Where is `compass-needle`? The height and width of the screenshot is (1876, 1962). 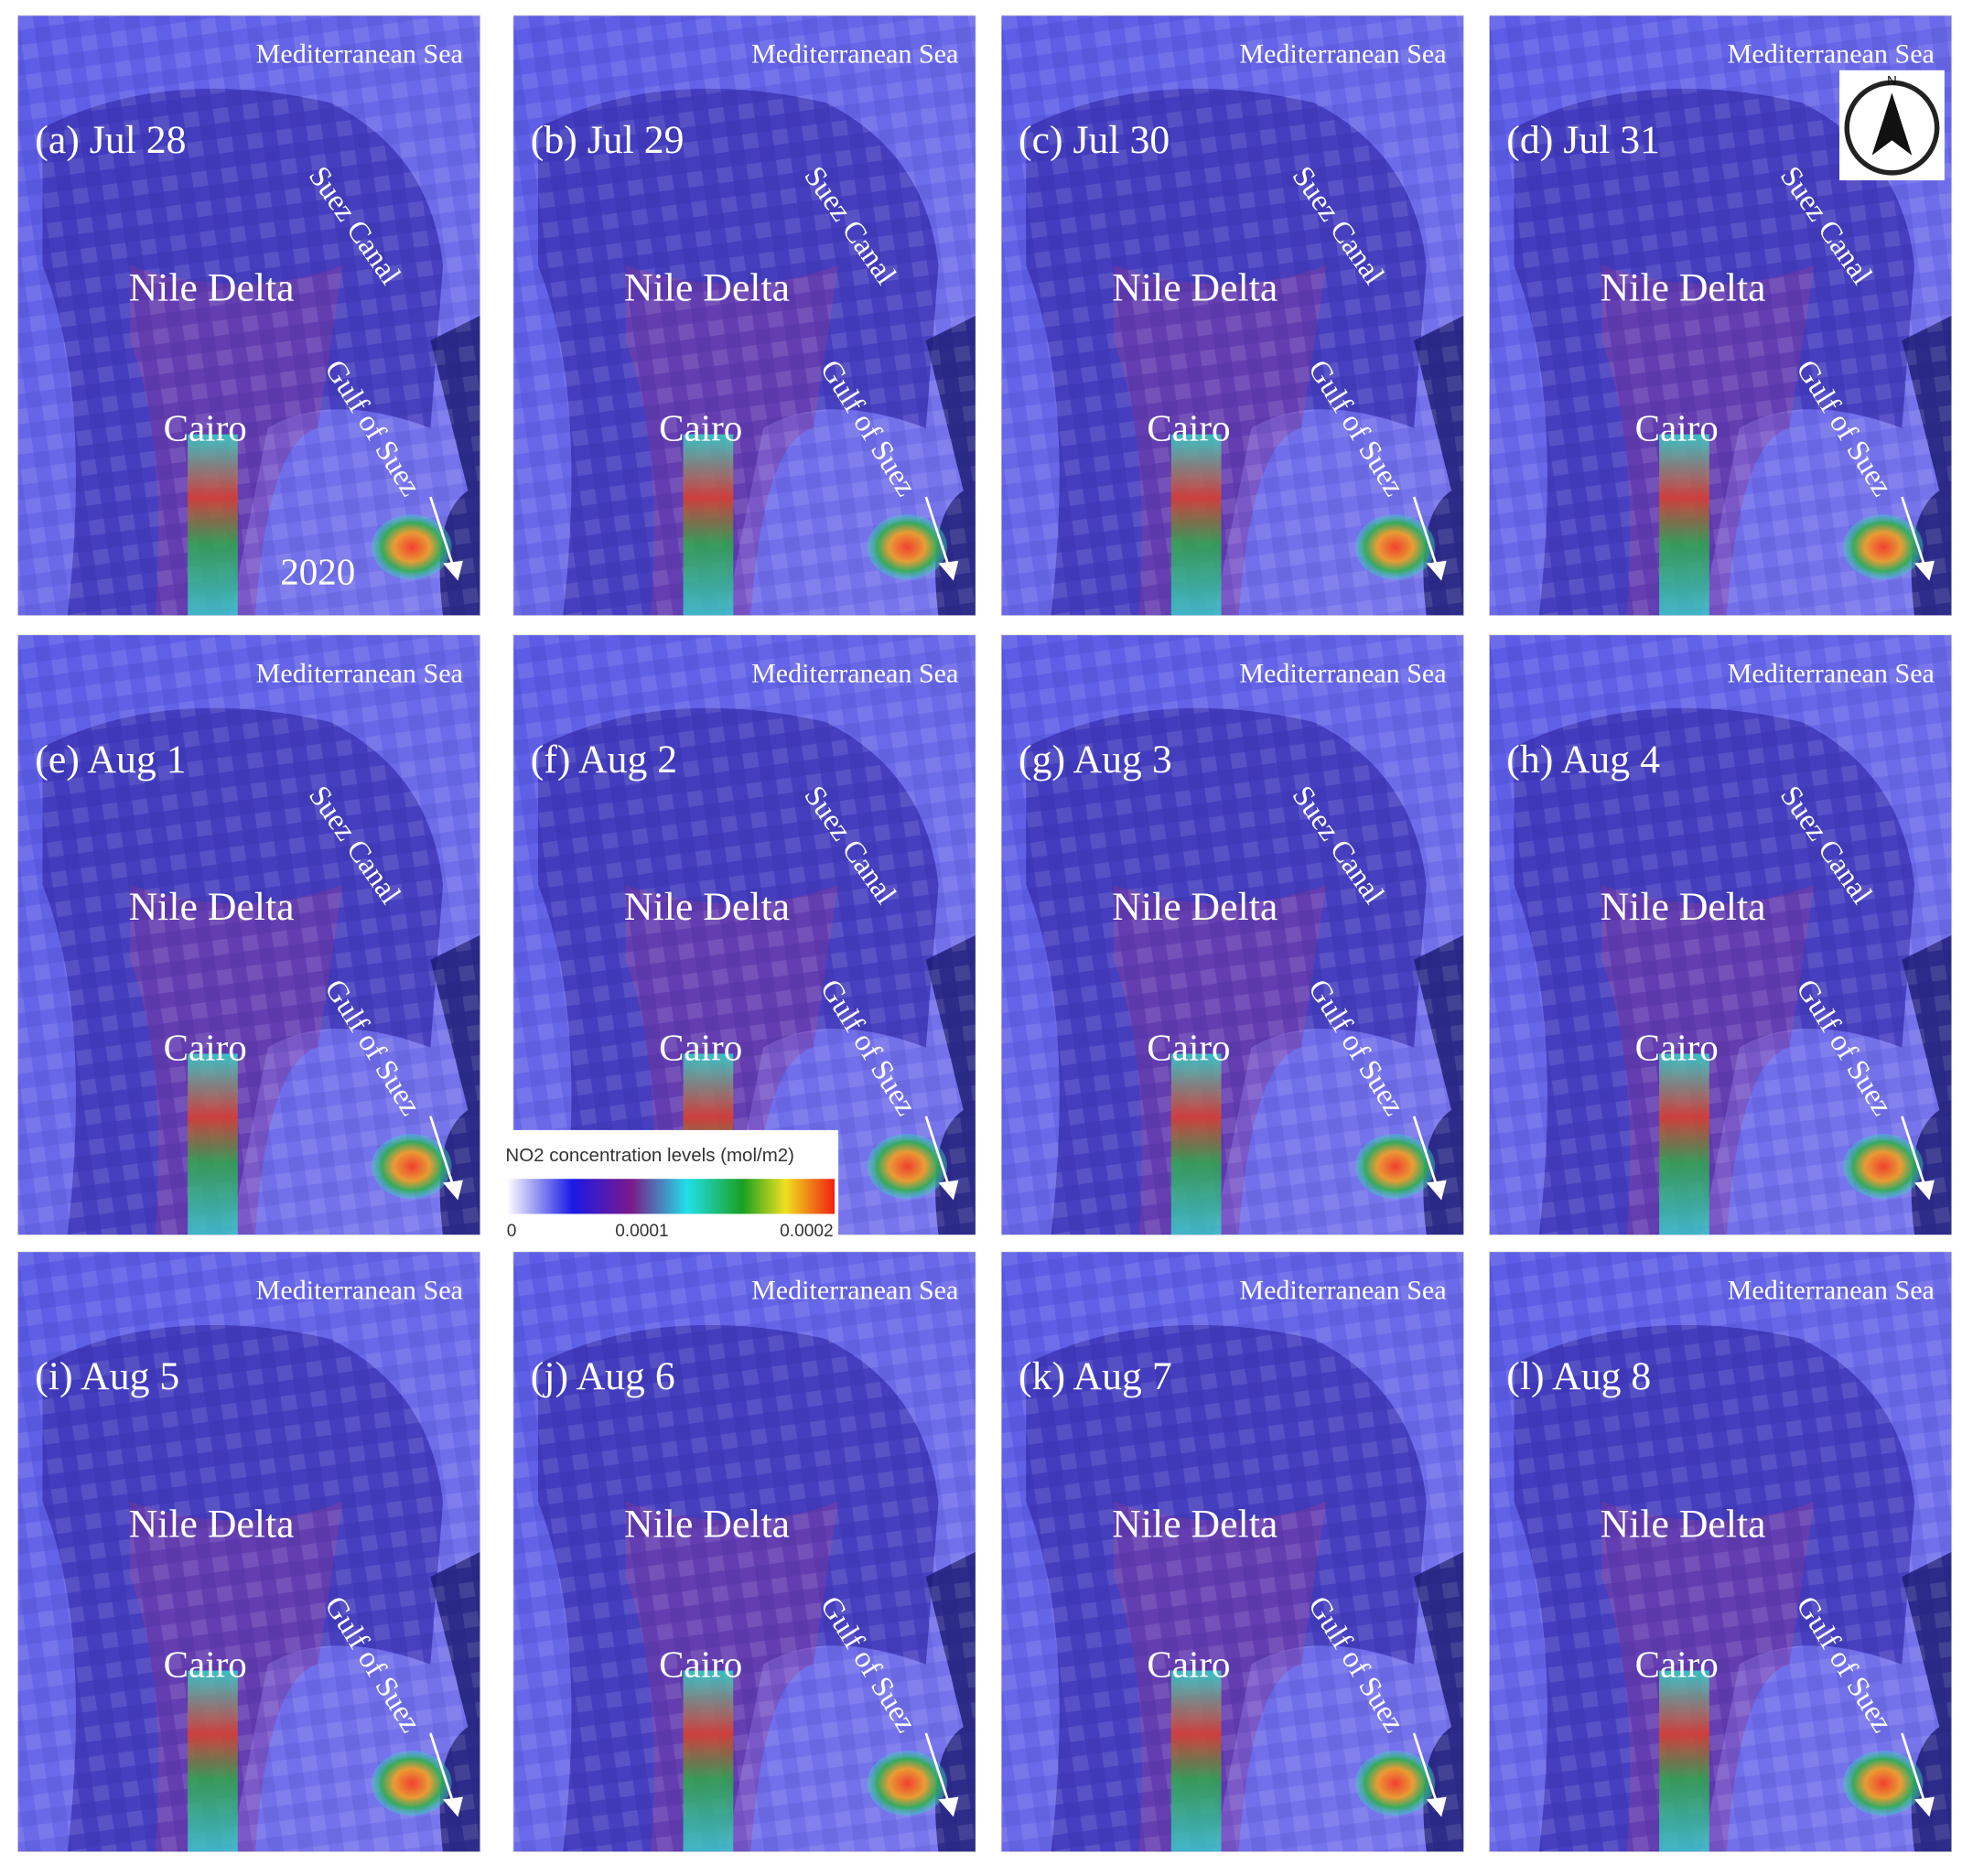
compass-needle is located at coordinates (1892, 124).